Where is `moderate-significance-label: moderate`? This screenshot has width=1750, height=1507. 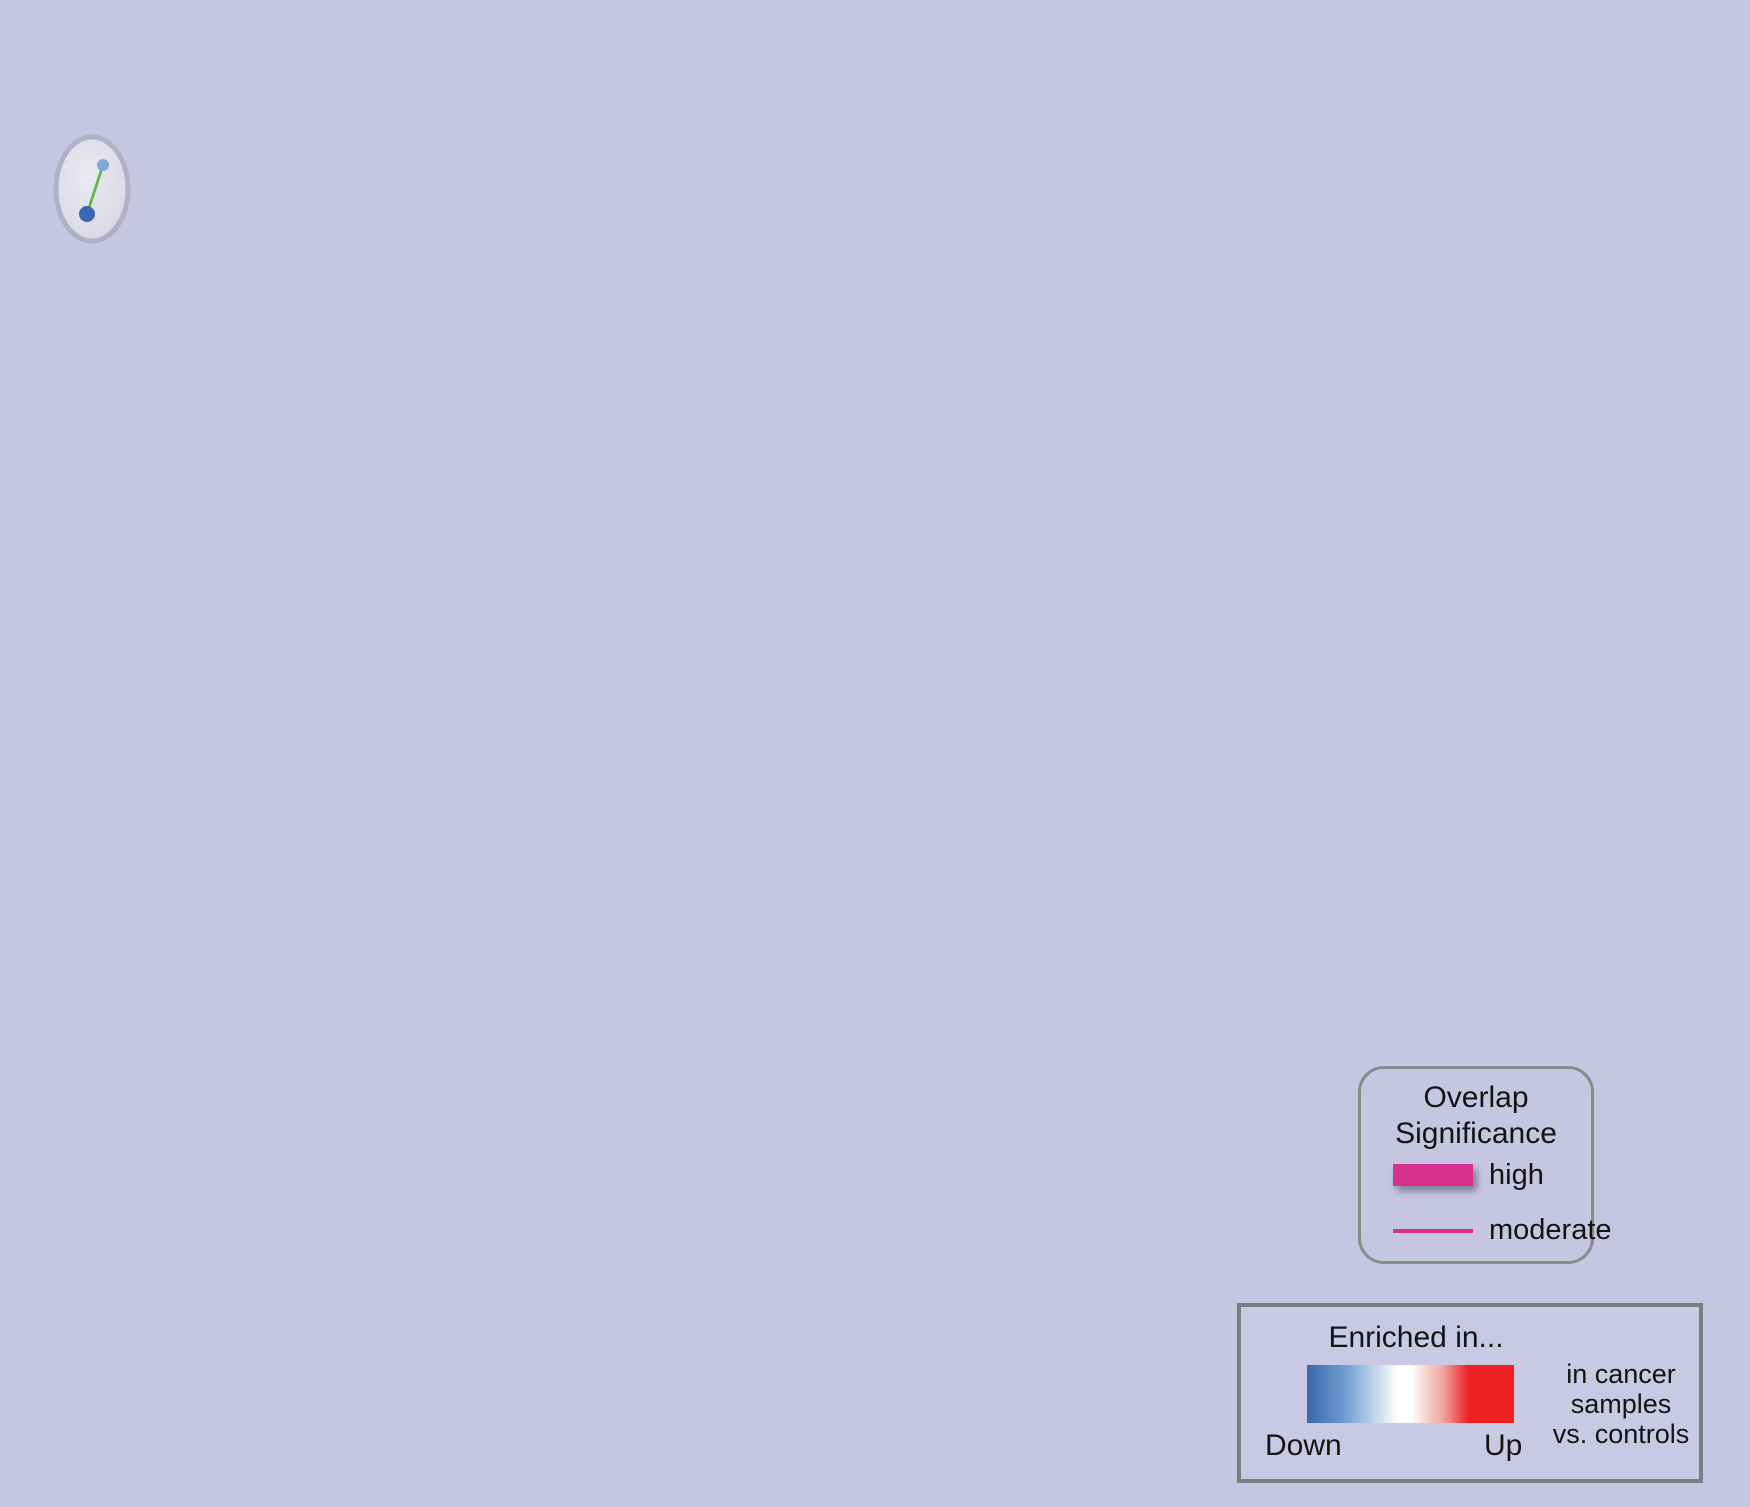
moderate-significance-label: moderate is located at coordinates (1550, 1230).